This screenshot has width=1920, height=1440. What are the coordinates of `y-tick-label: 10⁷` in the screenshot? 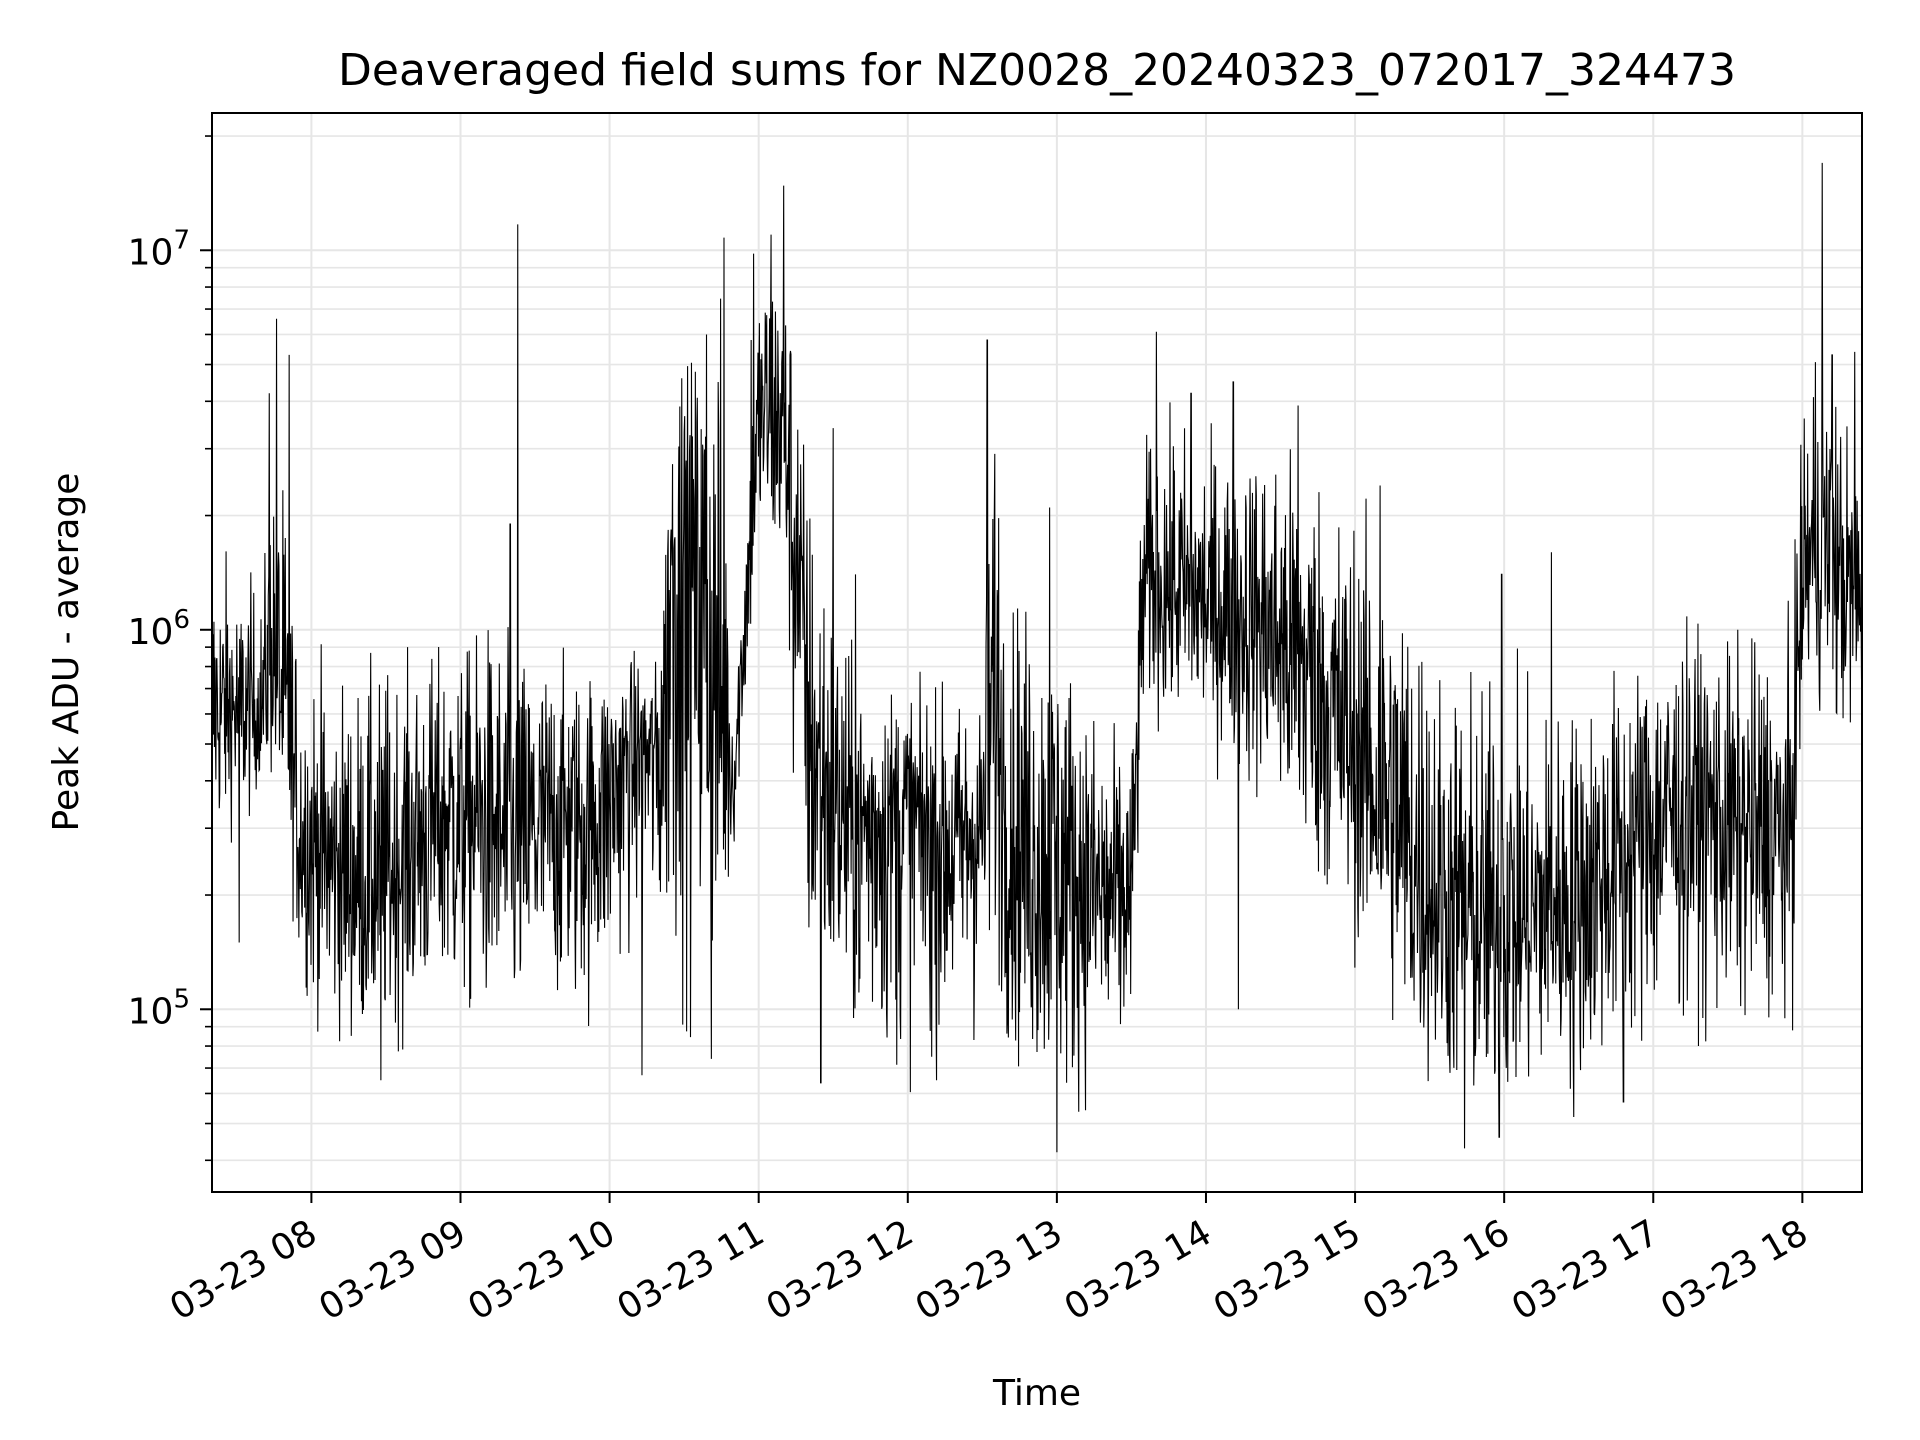 It's located at (159, 249).